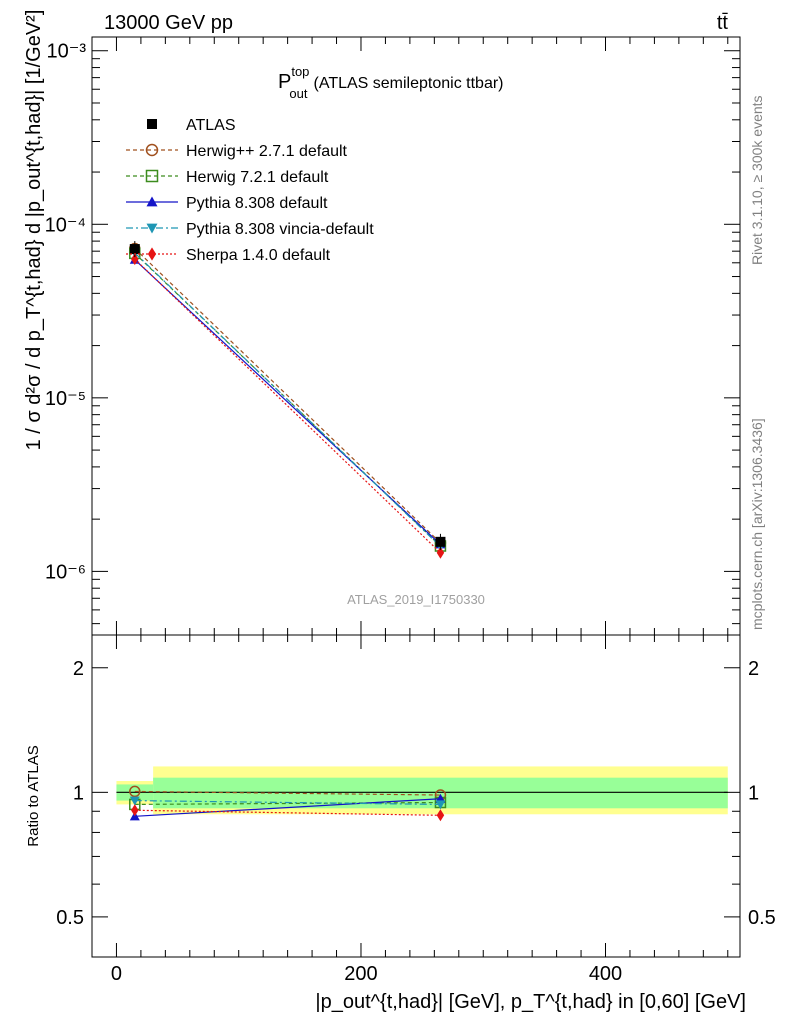  What do you see at coordinates (257, 203) in the screenshot?
I see `legend-label-pythia: Pythia 8.308 default` at bounding box center [257, 203].